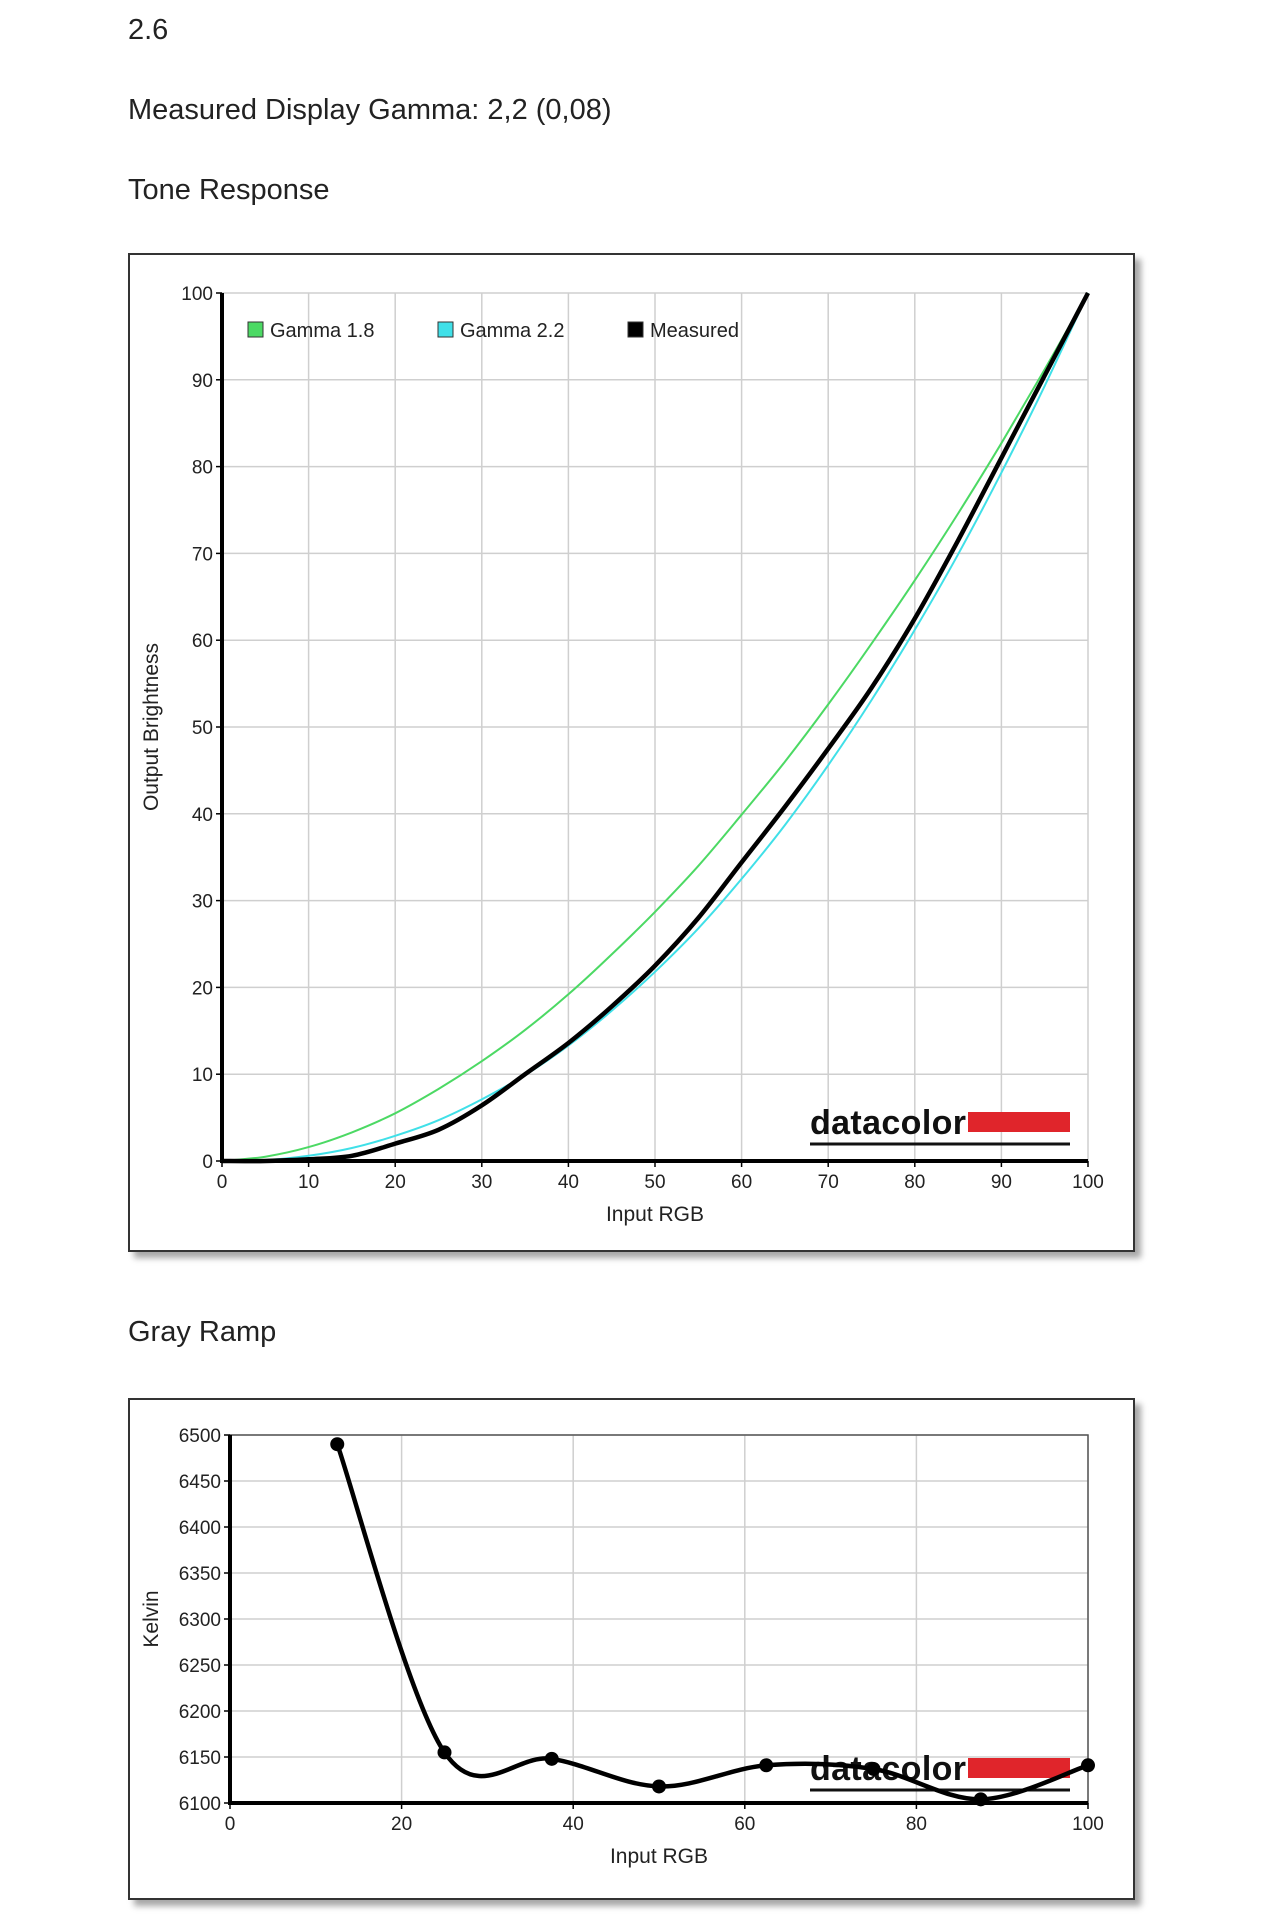  I want to click on y-tick-label: 60, so click(202, 641).